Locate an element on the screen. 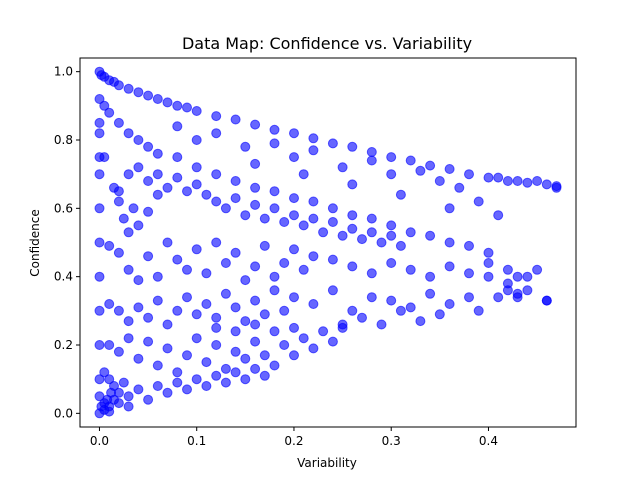 The height and width of the screenshot is (480, 640). x-axis-label: Variability is located at coordinates (327, 463).